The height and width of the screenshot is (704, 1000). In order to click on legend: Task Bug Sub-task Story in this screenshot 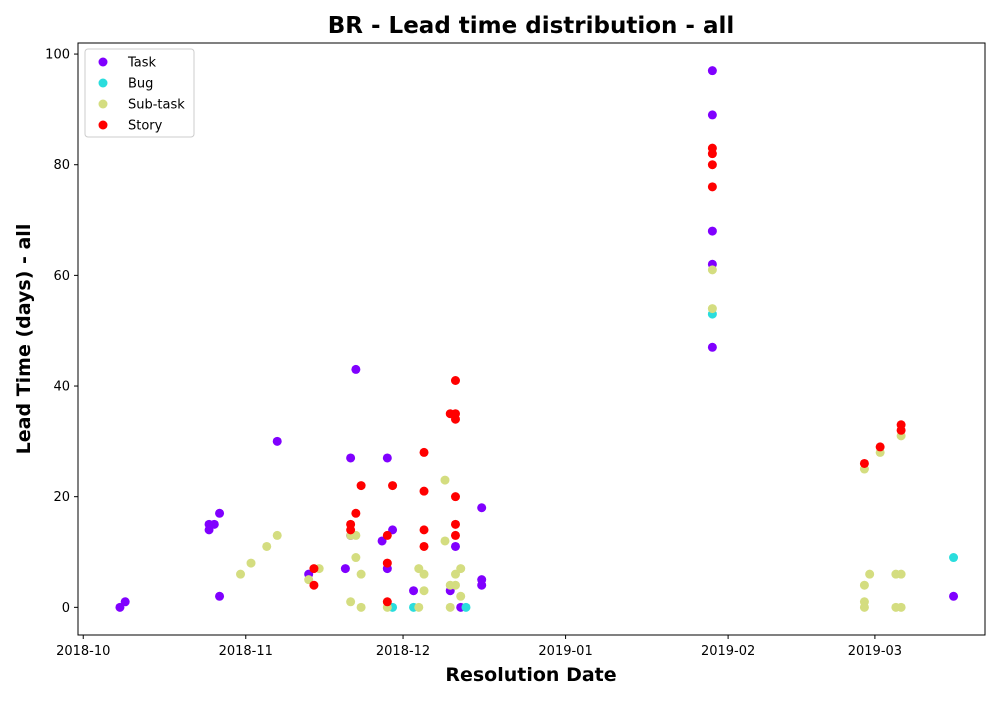, I will do `click(139, 93)`.